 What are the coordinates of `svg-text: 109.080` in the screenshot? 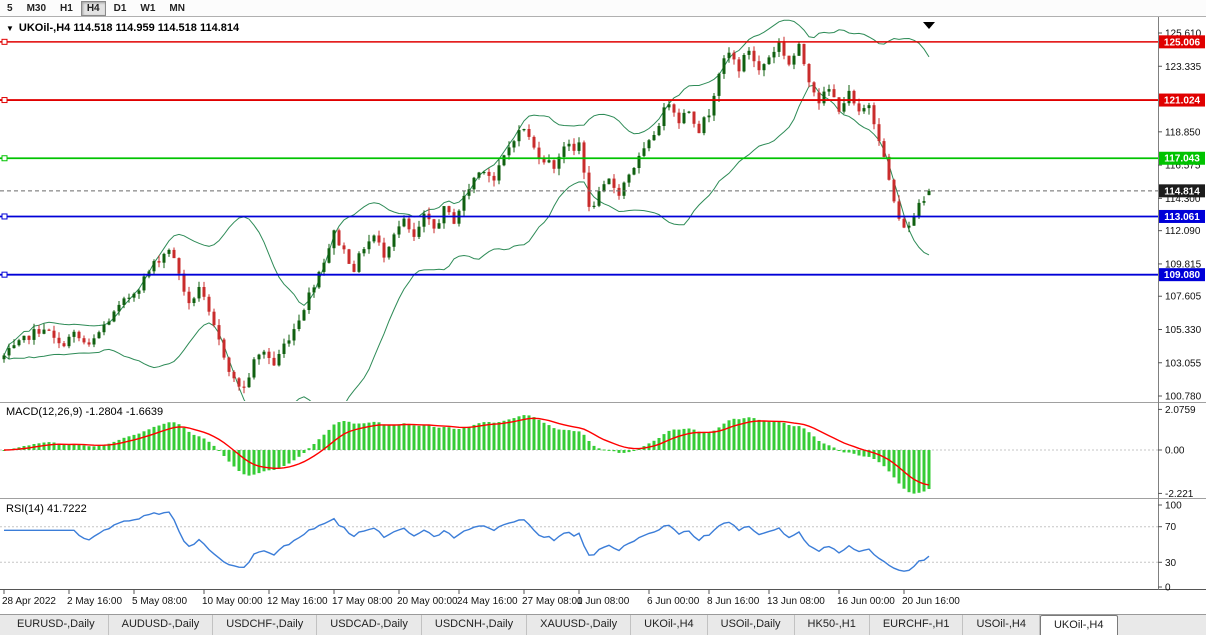 It's located at (1182, 275).